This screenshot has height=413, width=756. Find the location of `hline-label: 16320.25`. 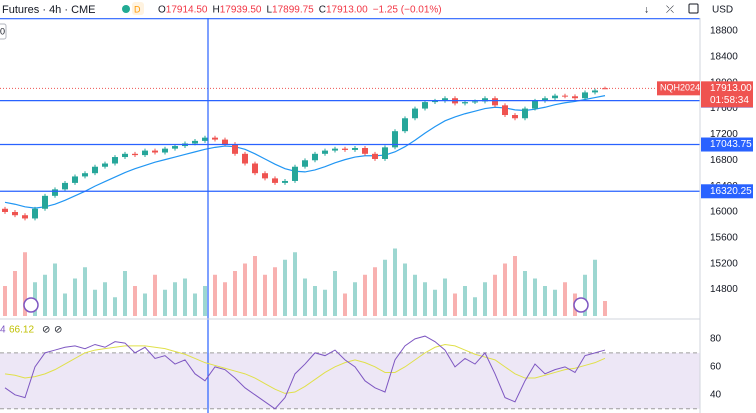

hline-label: 16320.25 is located at coordinates (731, 191).